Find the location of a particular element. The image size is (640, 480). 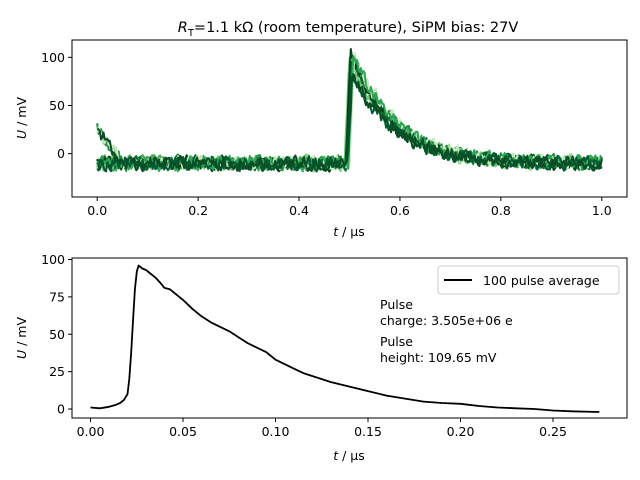

title-r: R is located at coordinates (183, 28).